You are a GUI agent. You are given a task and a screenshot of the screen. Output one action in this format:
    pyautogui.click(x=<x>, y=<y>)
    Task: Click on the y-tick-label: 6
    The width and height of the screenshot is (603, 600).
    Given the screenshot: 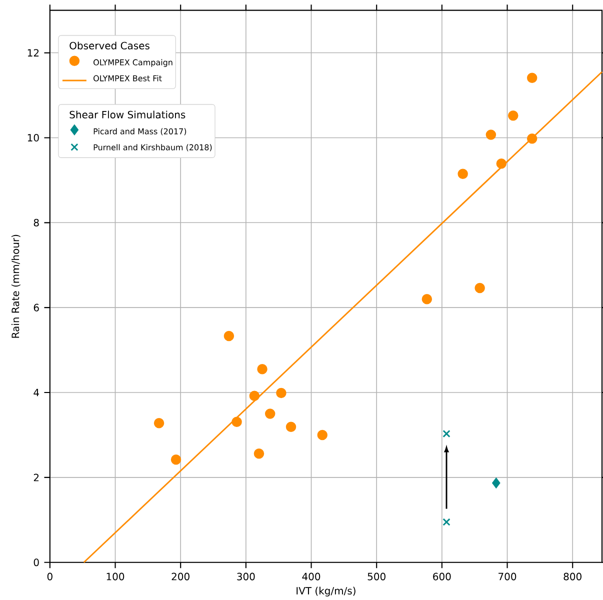 What is the action you would take?
    pyautogui.click(x=36, y=308)
    